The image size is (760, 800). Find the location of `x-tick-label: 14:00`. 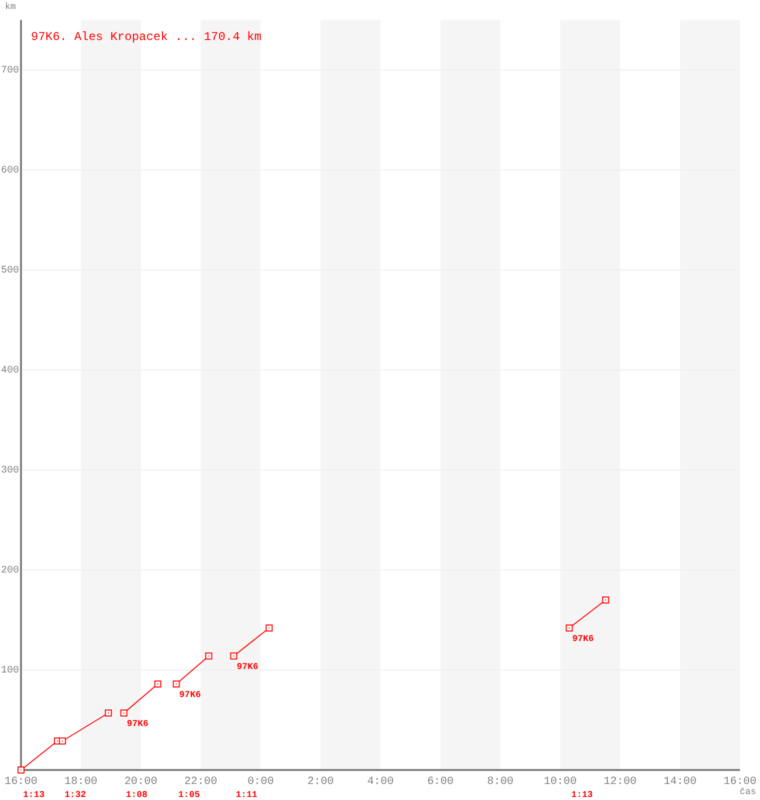

x-tick-label: 14:00 is located at coordinates (680, 782).